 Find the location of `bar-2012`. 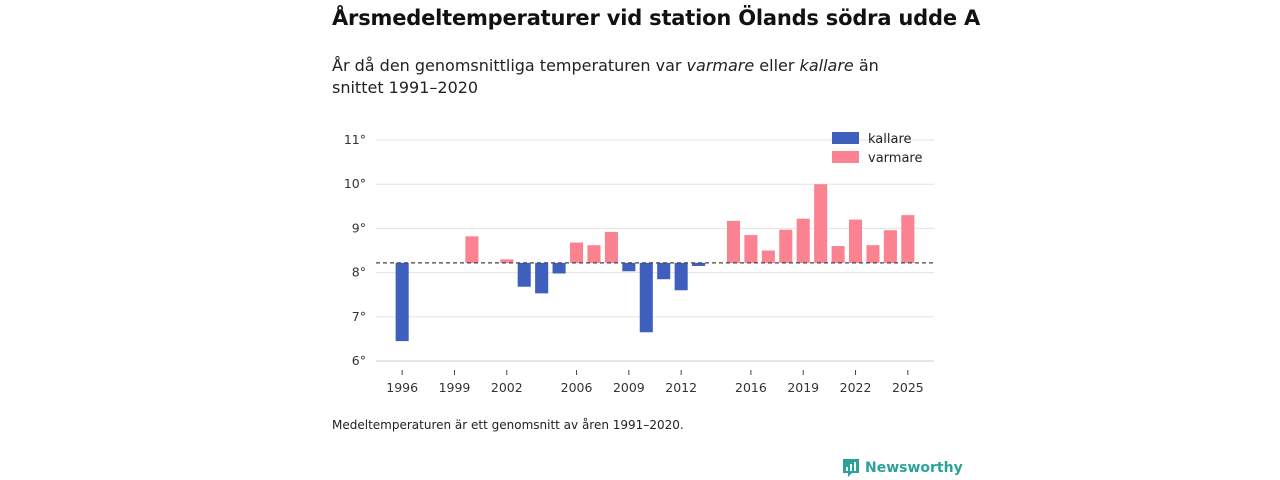

bar-2012 is located at coordinates (681, 276).